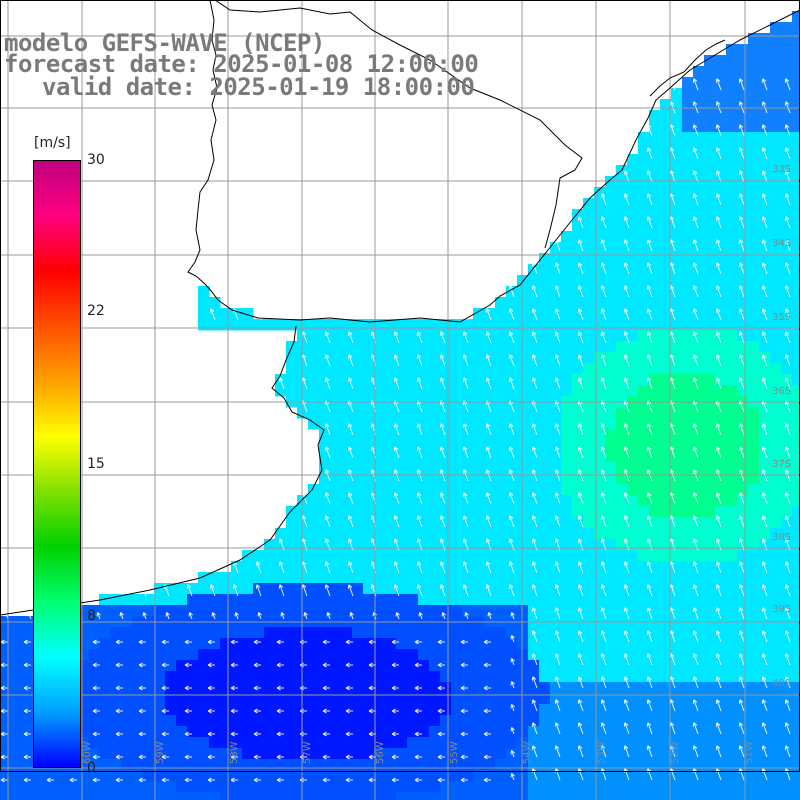  What do you see at coordinates (687, 68) in the screenshot?
I see `bay-detail` at bounding box center [687, 68].